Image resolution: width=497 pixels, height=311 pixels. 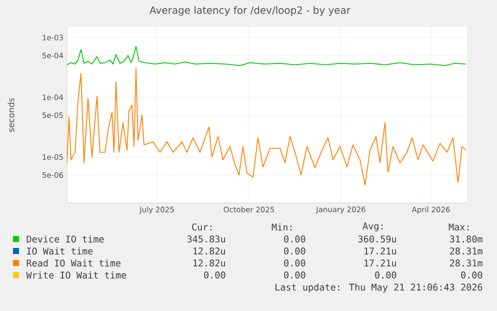 I want to click on y-axis-title: seconds, so click(x=11, y=115).